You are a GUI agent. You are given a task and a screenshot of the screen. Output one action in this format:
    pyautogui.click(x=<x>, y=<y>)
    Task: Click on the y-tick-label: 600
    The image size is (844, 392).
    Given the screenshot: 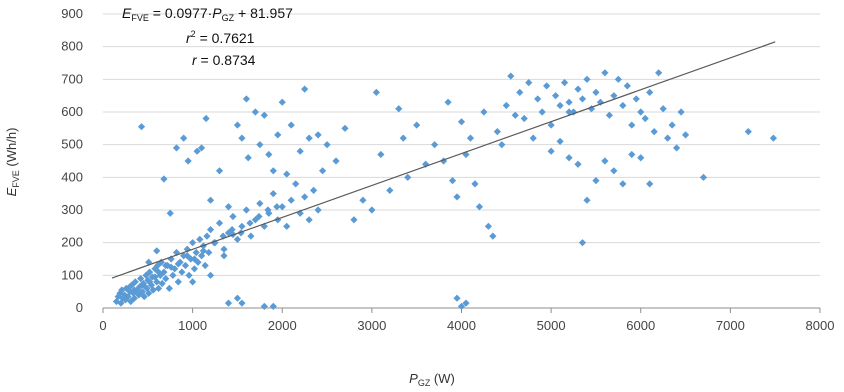 What is the action you would take?
    pyautogui.click(x=72, y=111)
    